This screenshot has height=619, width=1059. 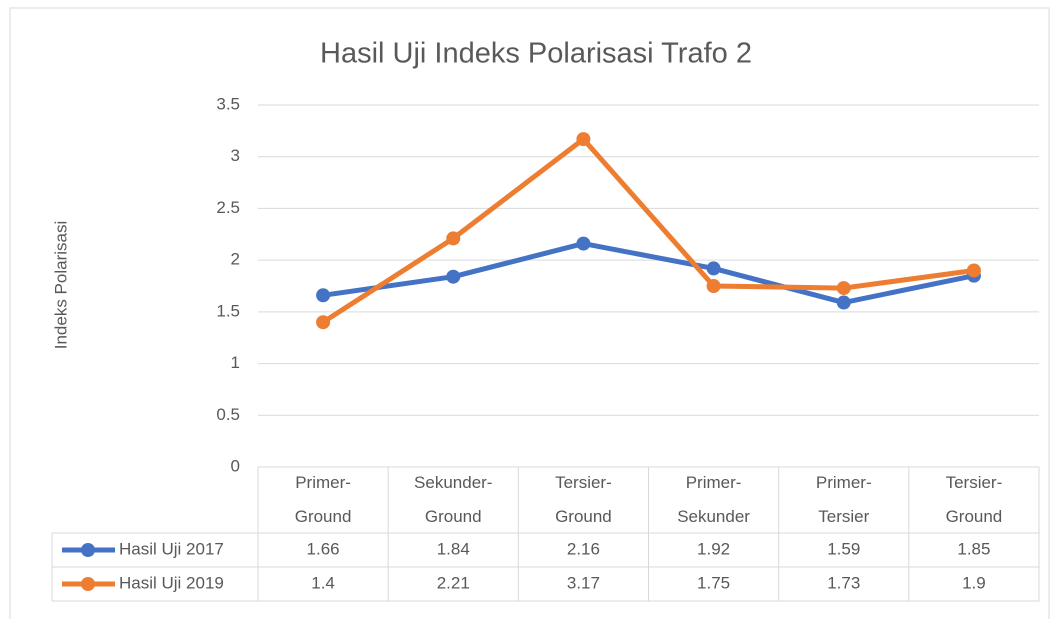 What do you see at coordinates (171, 582) in the screenshot?
I see `legend-label: Hasil Uji 2019` at bounding box center [171, 582].